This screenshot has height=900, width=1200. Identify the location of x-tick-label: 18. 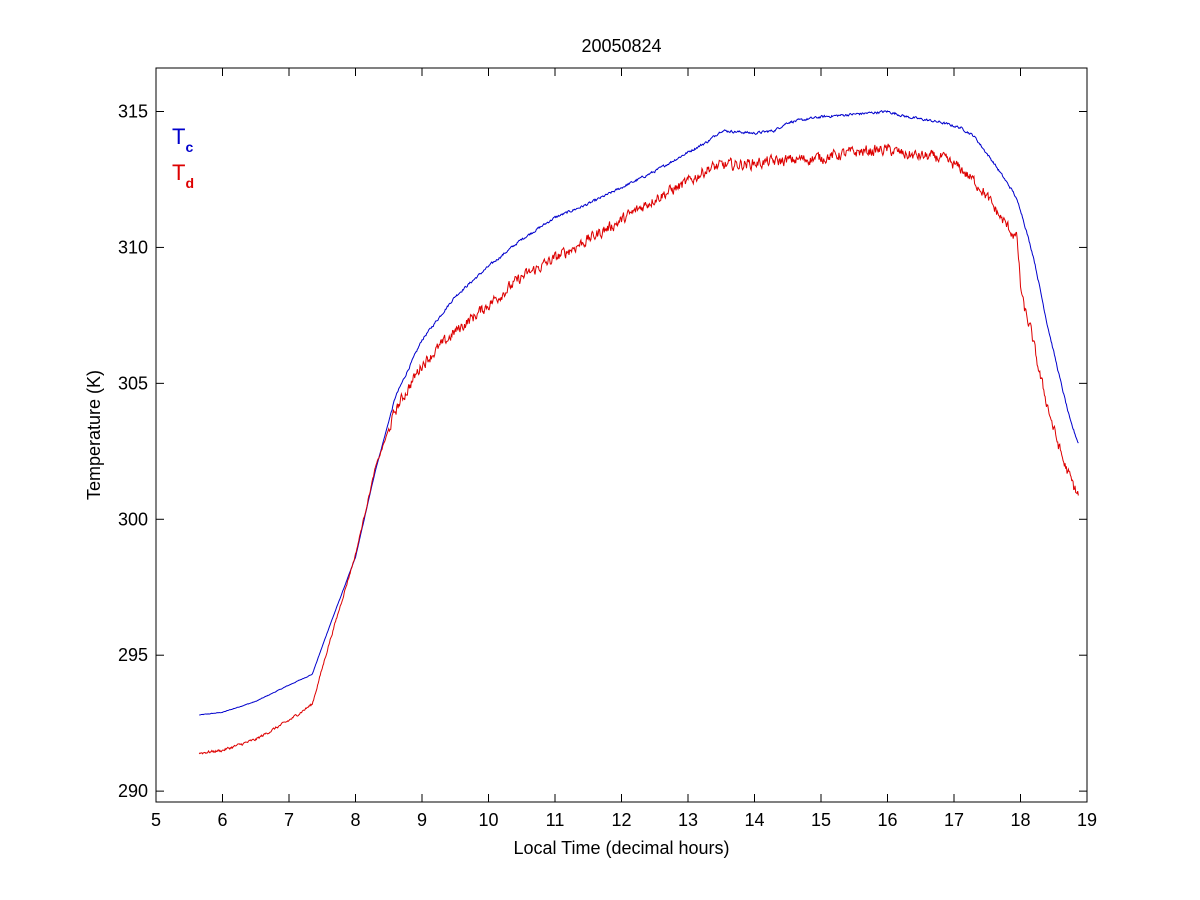
(1020, 820).